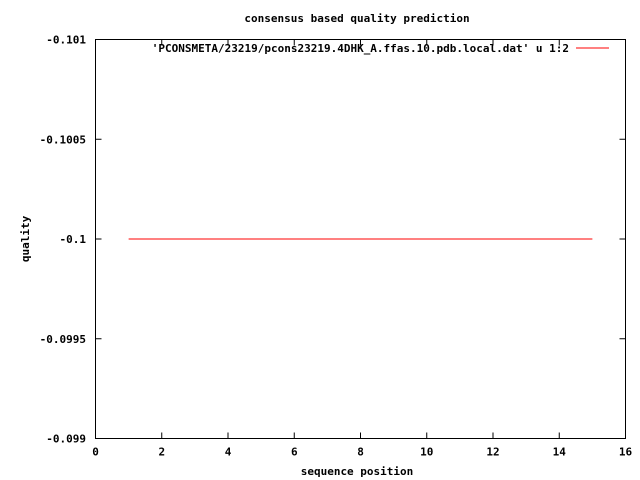 This screenshot has width=640, height=480. What do you see at coordinates (492, 452) in the screenshot?
I see `x-tick-label: 12` at bounding box center [492, 452].